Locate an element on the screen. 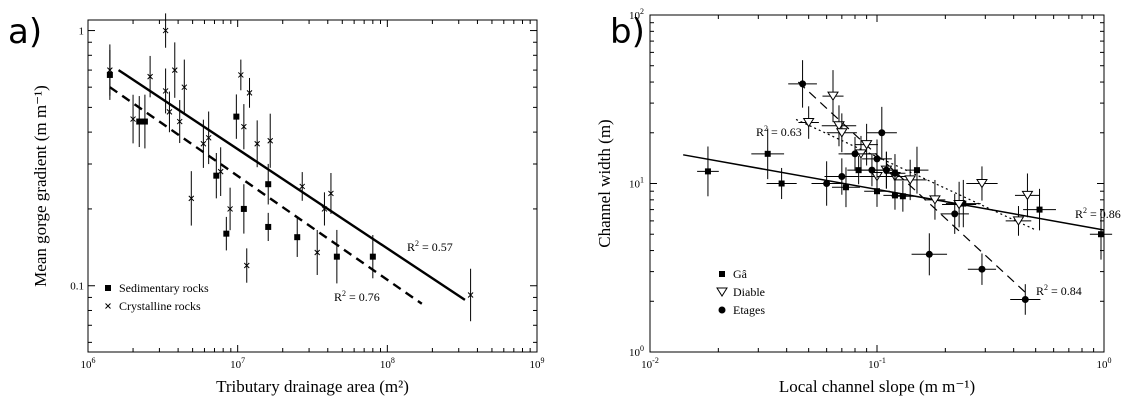 This screenshot has height=403, width=1128. panel-b-label: b) is located at coordinates (627, 32).